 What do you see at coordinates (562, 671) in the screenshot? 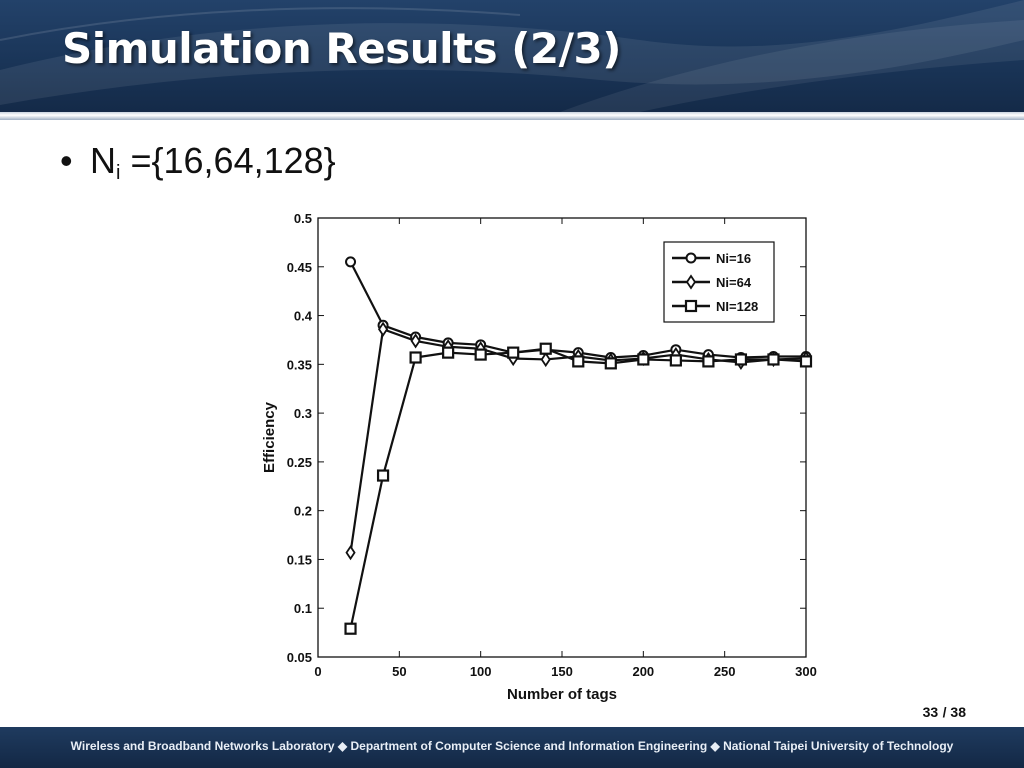
I see `x-tick-label: 150` at bounding box center [562, 671].